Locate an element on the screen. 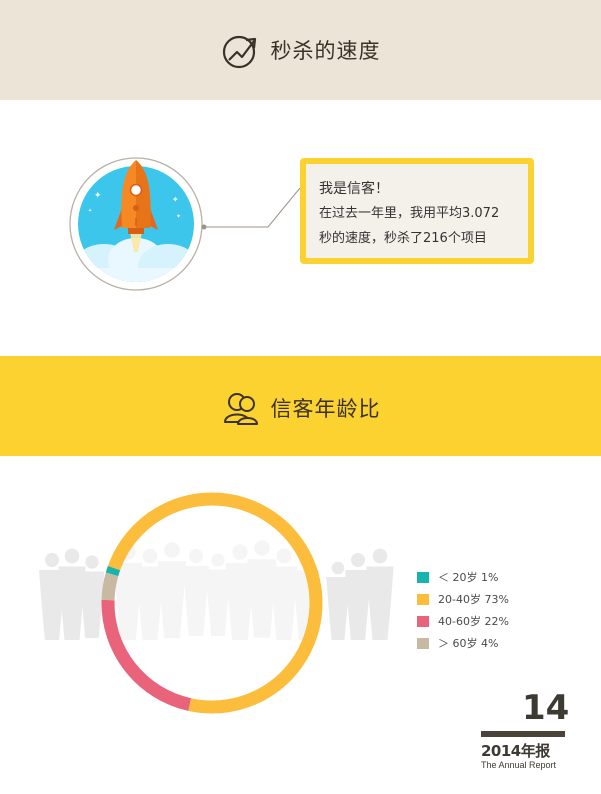  report-subtitle: The Annual Report is located at coordinates (519, 765).